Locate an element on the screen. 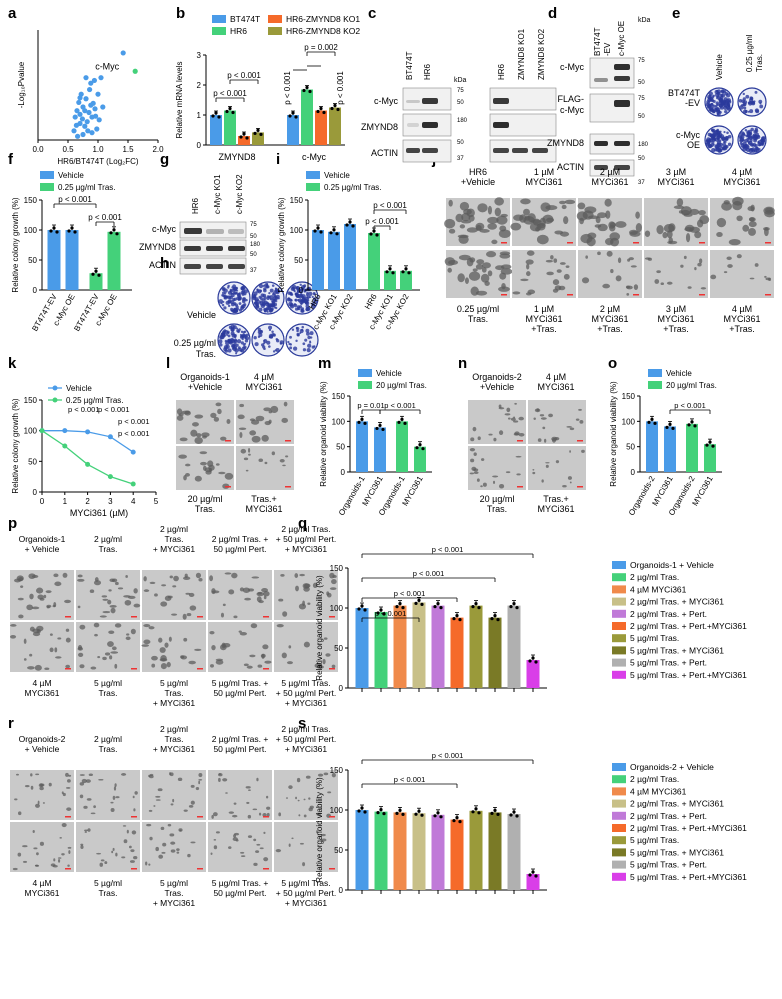 The width and height of the screenshot is (782, 999). panel-label-m: m is located at coordinates (324, 363).